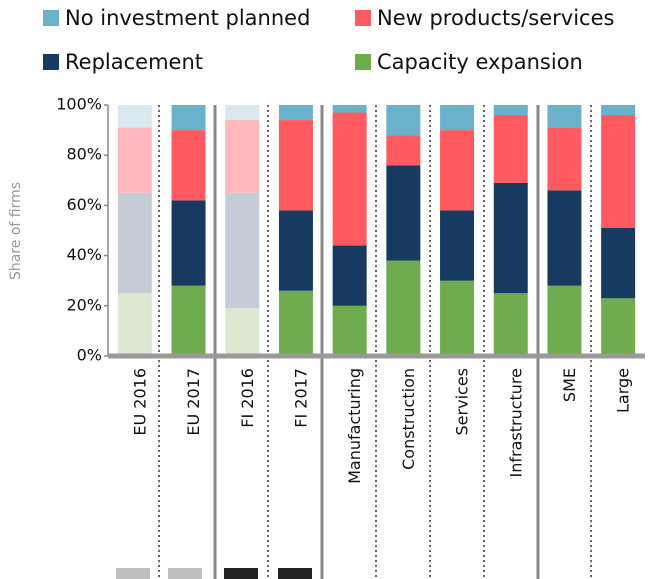  What do you see at coordinates (515, 422) in the screenshot?
I see `x-tick-label: Infrastructure` at bounding box center [515, 422].